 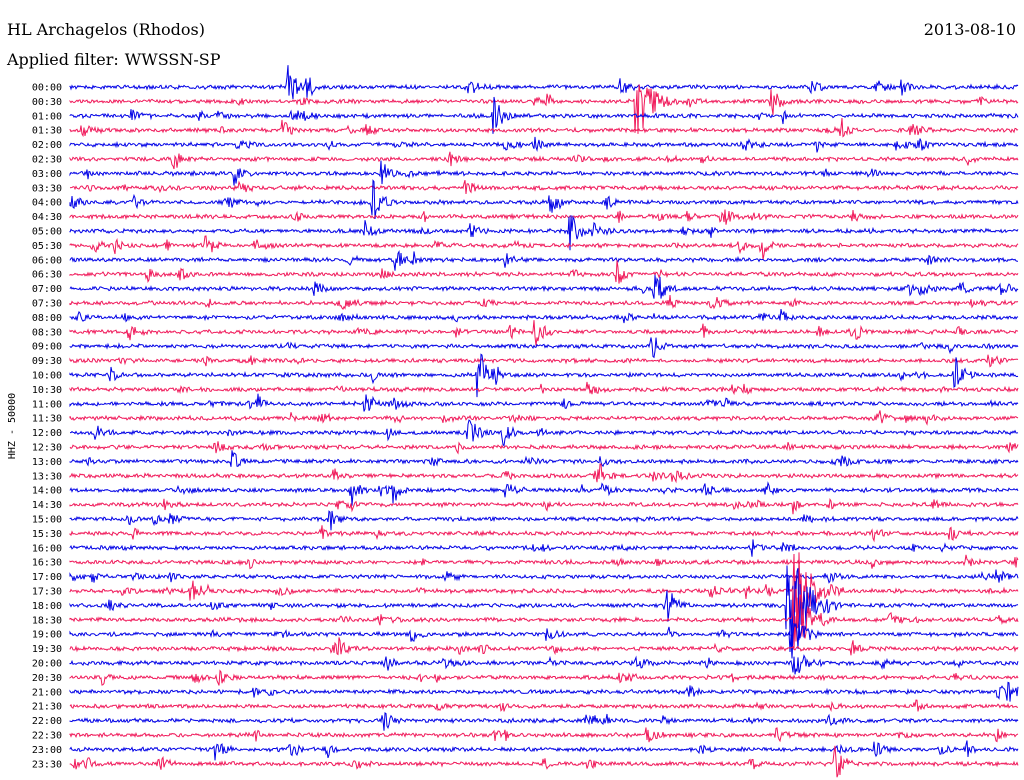 What do you see at coordinates (47, 376) in the screenshot?
I see `row-time-label: 10:00` at bounding box center [47, 376].